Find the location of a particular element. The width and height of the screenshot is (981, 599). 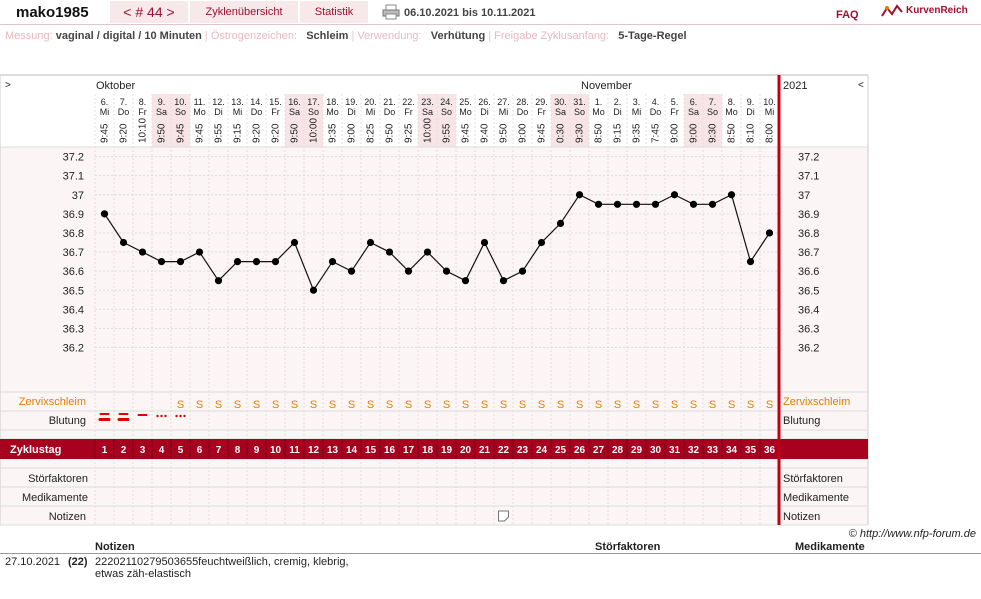

cycle-day-number: 22 is located at coordinates (504, 450).